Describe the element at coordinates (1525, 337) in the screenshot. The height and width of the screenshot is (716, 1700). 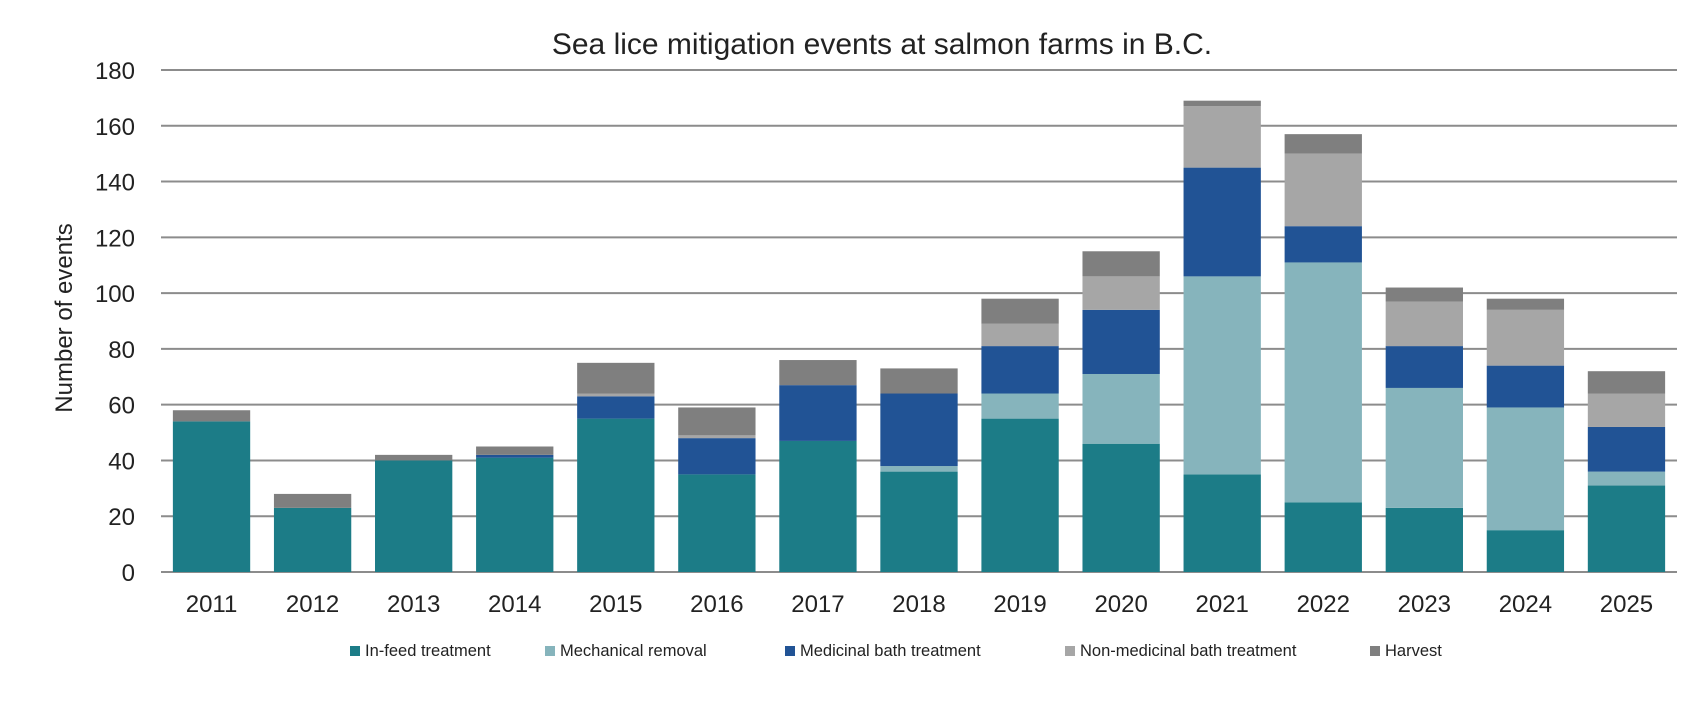
I see `bar-segment-non-medicinal-bath-treatment-2024` at that location.